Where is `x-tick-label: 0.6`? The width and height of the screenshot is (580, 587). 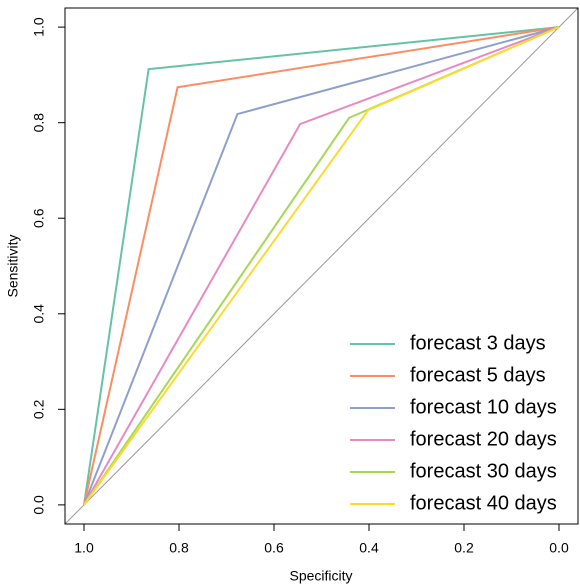 x-tick-label: 0.6 is located at coordinates (274, 548).